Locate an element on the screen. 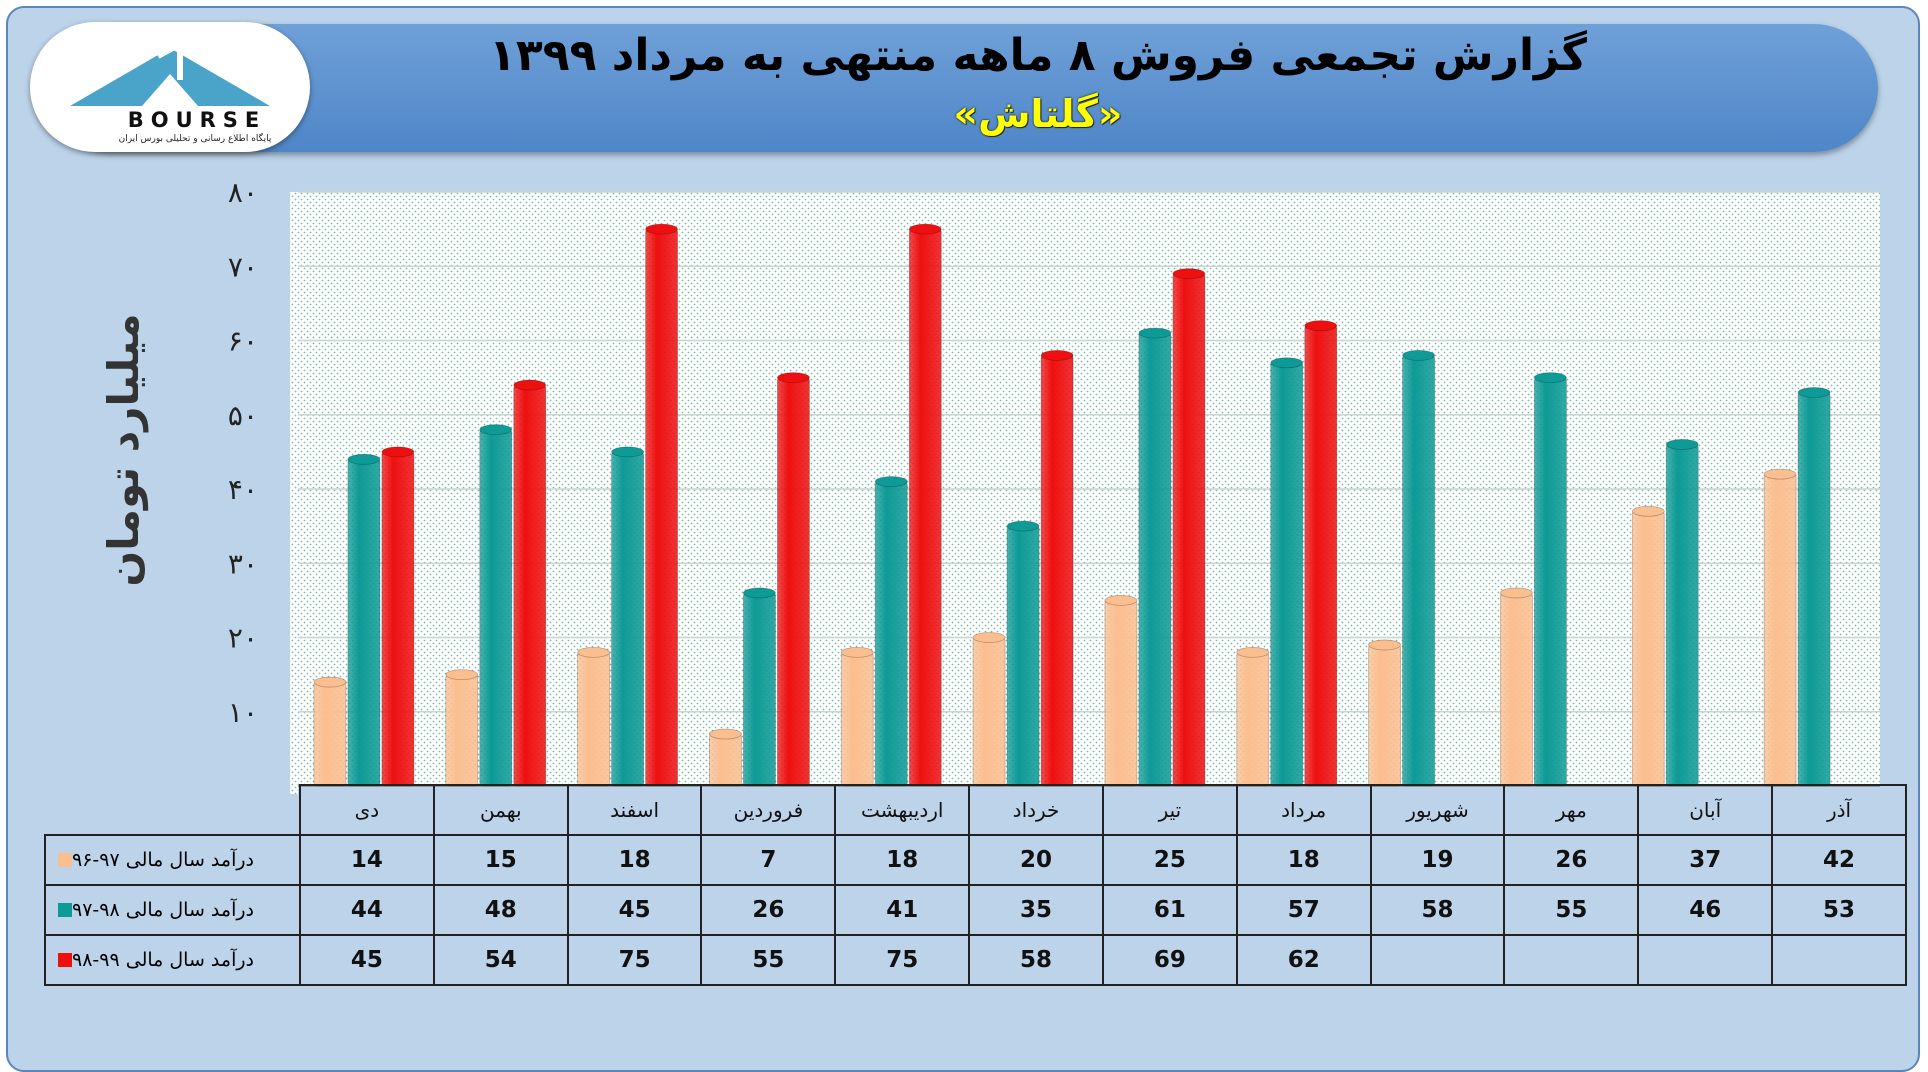  data-label: 15 is located at coordinates (500, 860).